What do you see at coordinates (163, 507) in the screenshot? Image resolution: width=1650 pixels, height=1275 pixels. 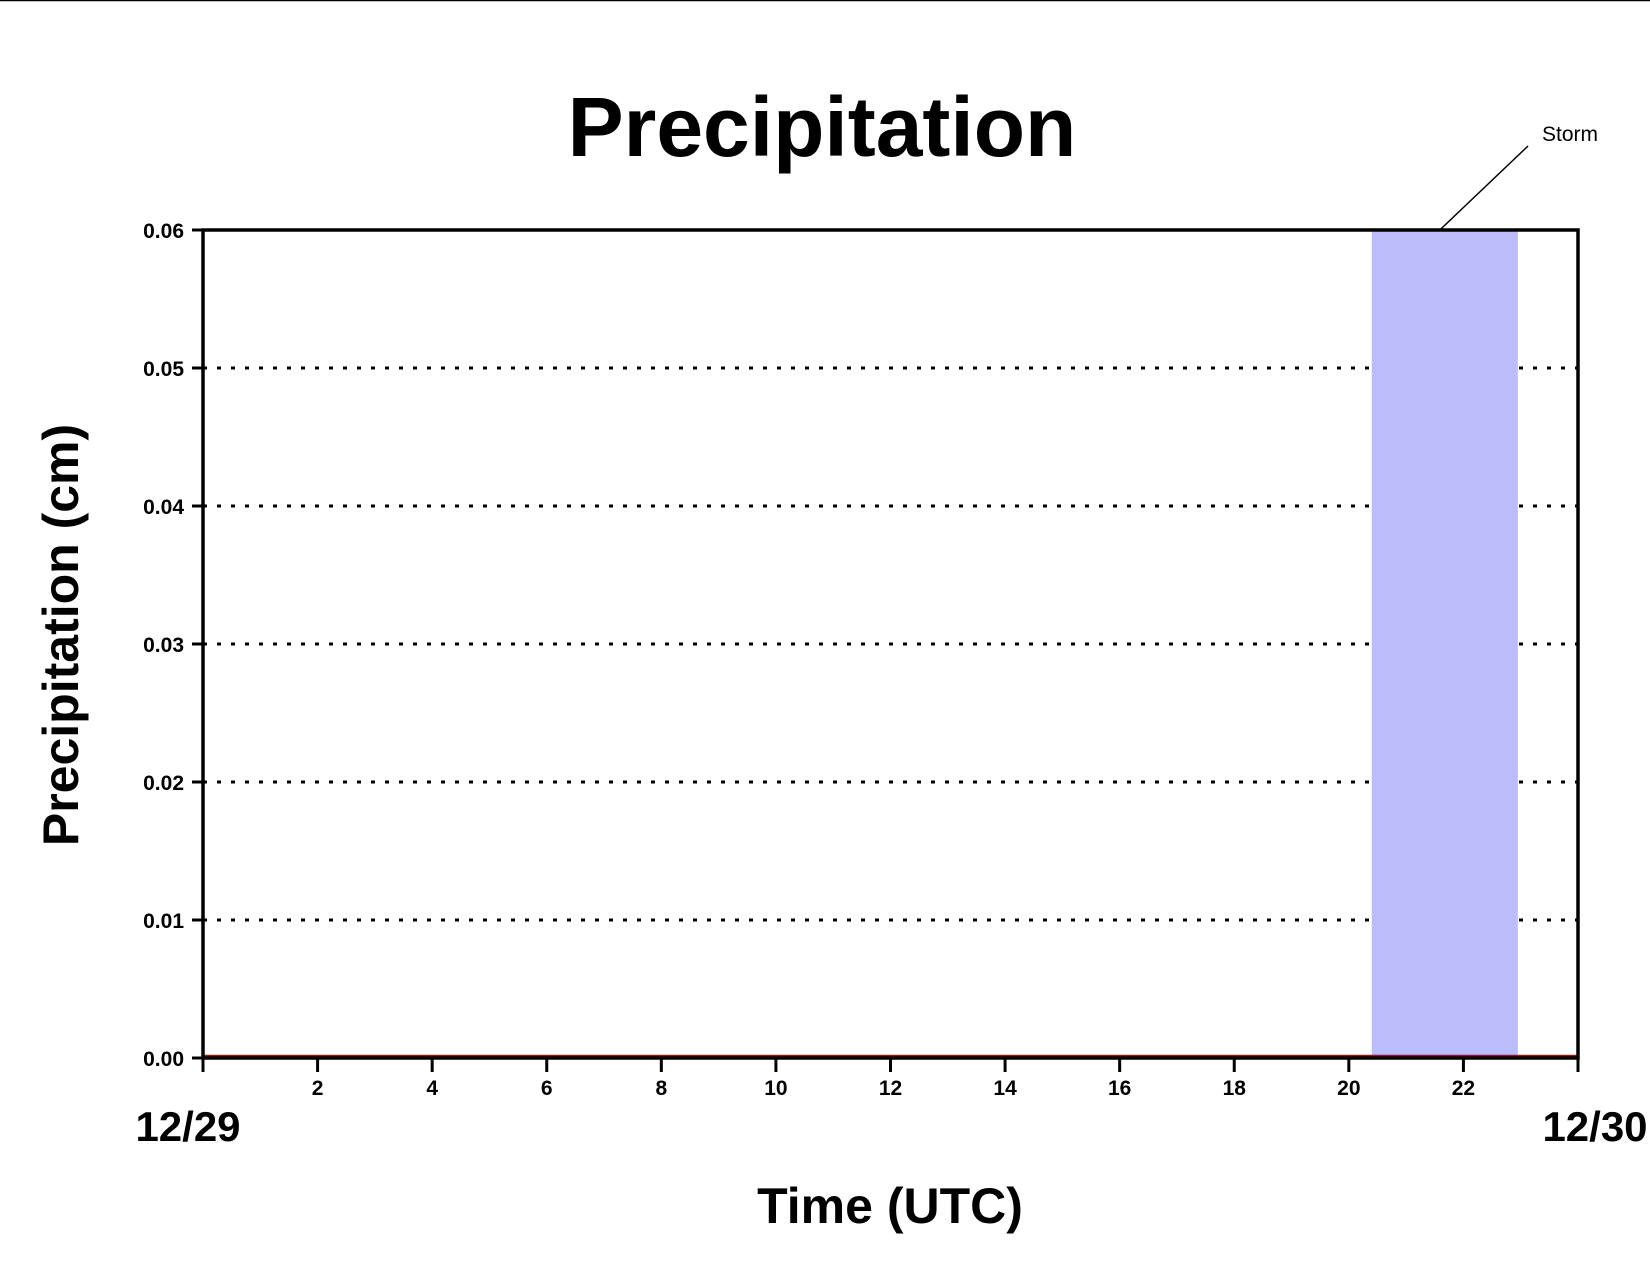 I see `y-tick-label: 0.04` at bounding box center [163, 507].